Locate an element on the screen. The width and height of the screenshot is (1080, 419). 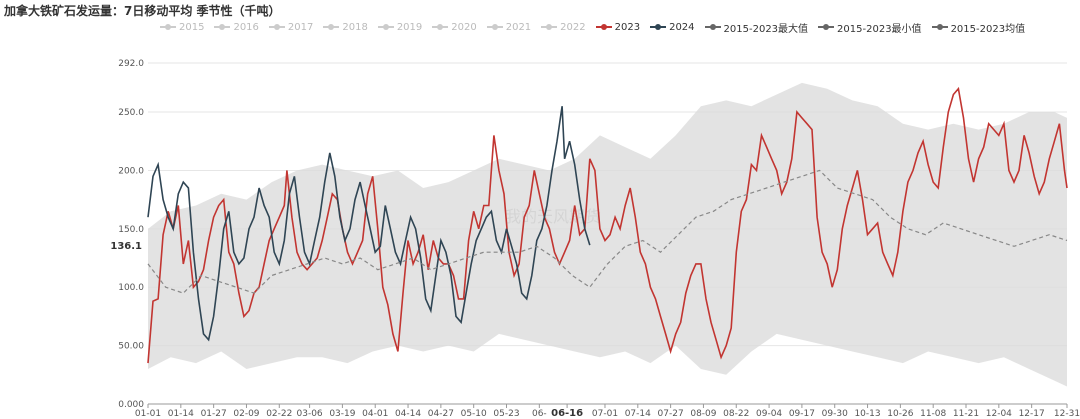
x-tick-label: 12-31 is located at coordinates (1067, 414).